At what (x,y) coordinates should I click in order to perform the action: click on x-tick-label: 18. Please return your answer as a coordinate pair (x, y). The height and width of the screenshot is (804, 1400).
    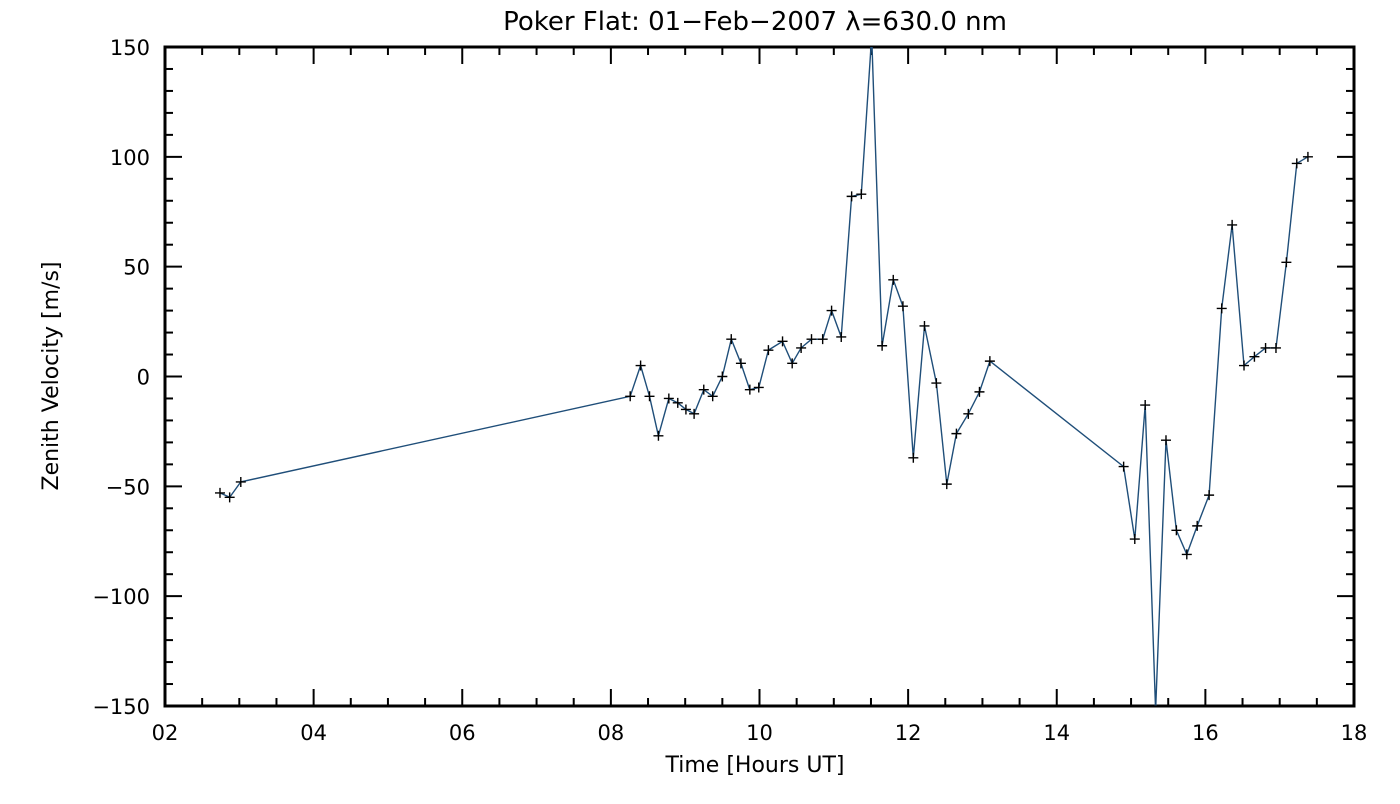
    Looking at the image, I should click on (1354, 733).